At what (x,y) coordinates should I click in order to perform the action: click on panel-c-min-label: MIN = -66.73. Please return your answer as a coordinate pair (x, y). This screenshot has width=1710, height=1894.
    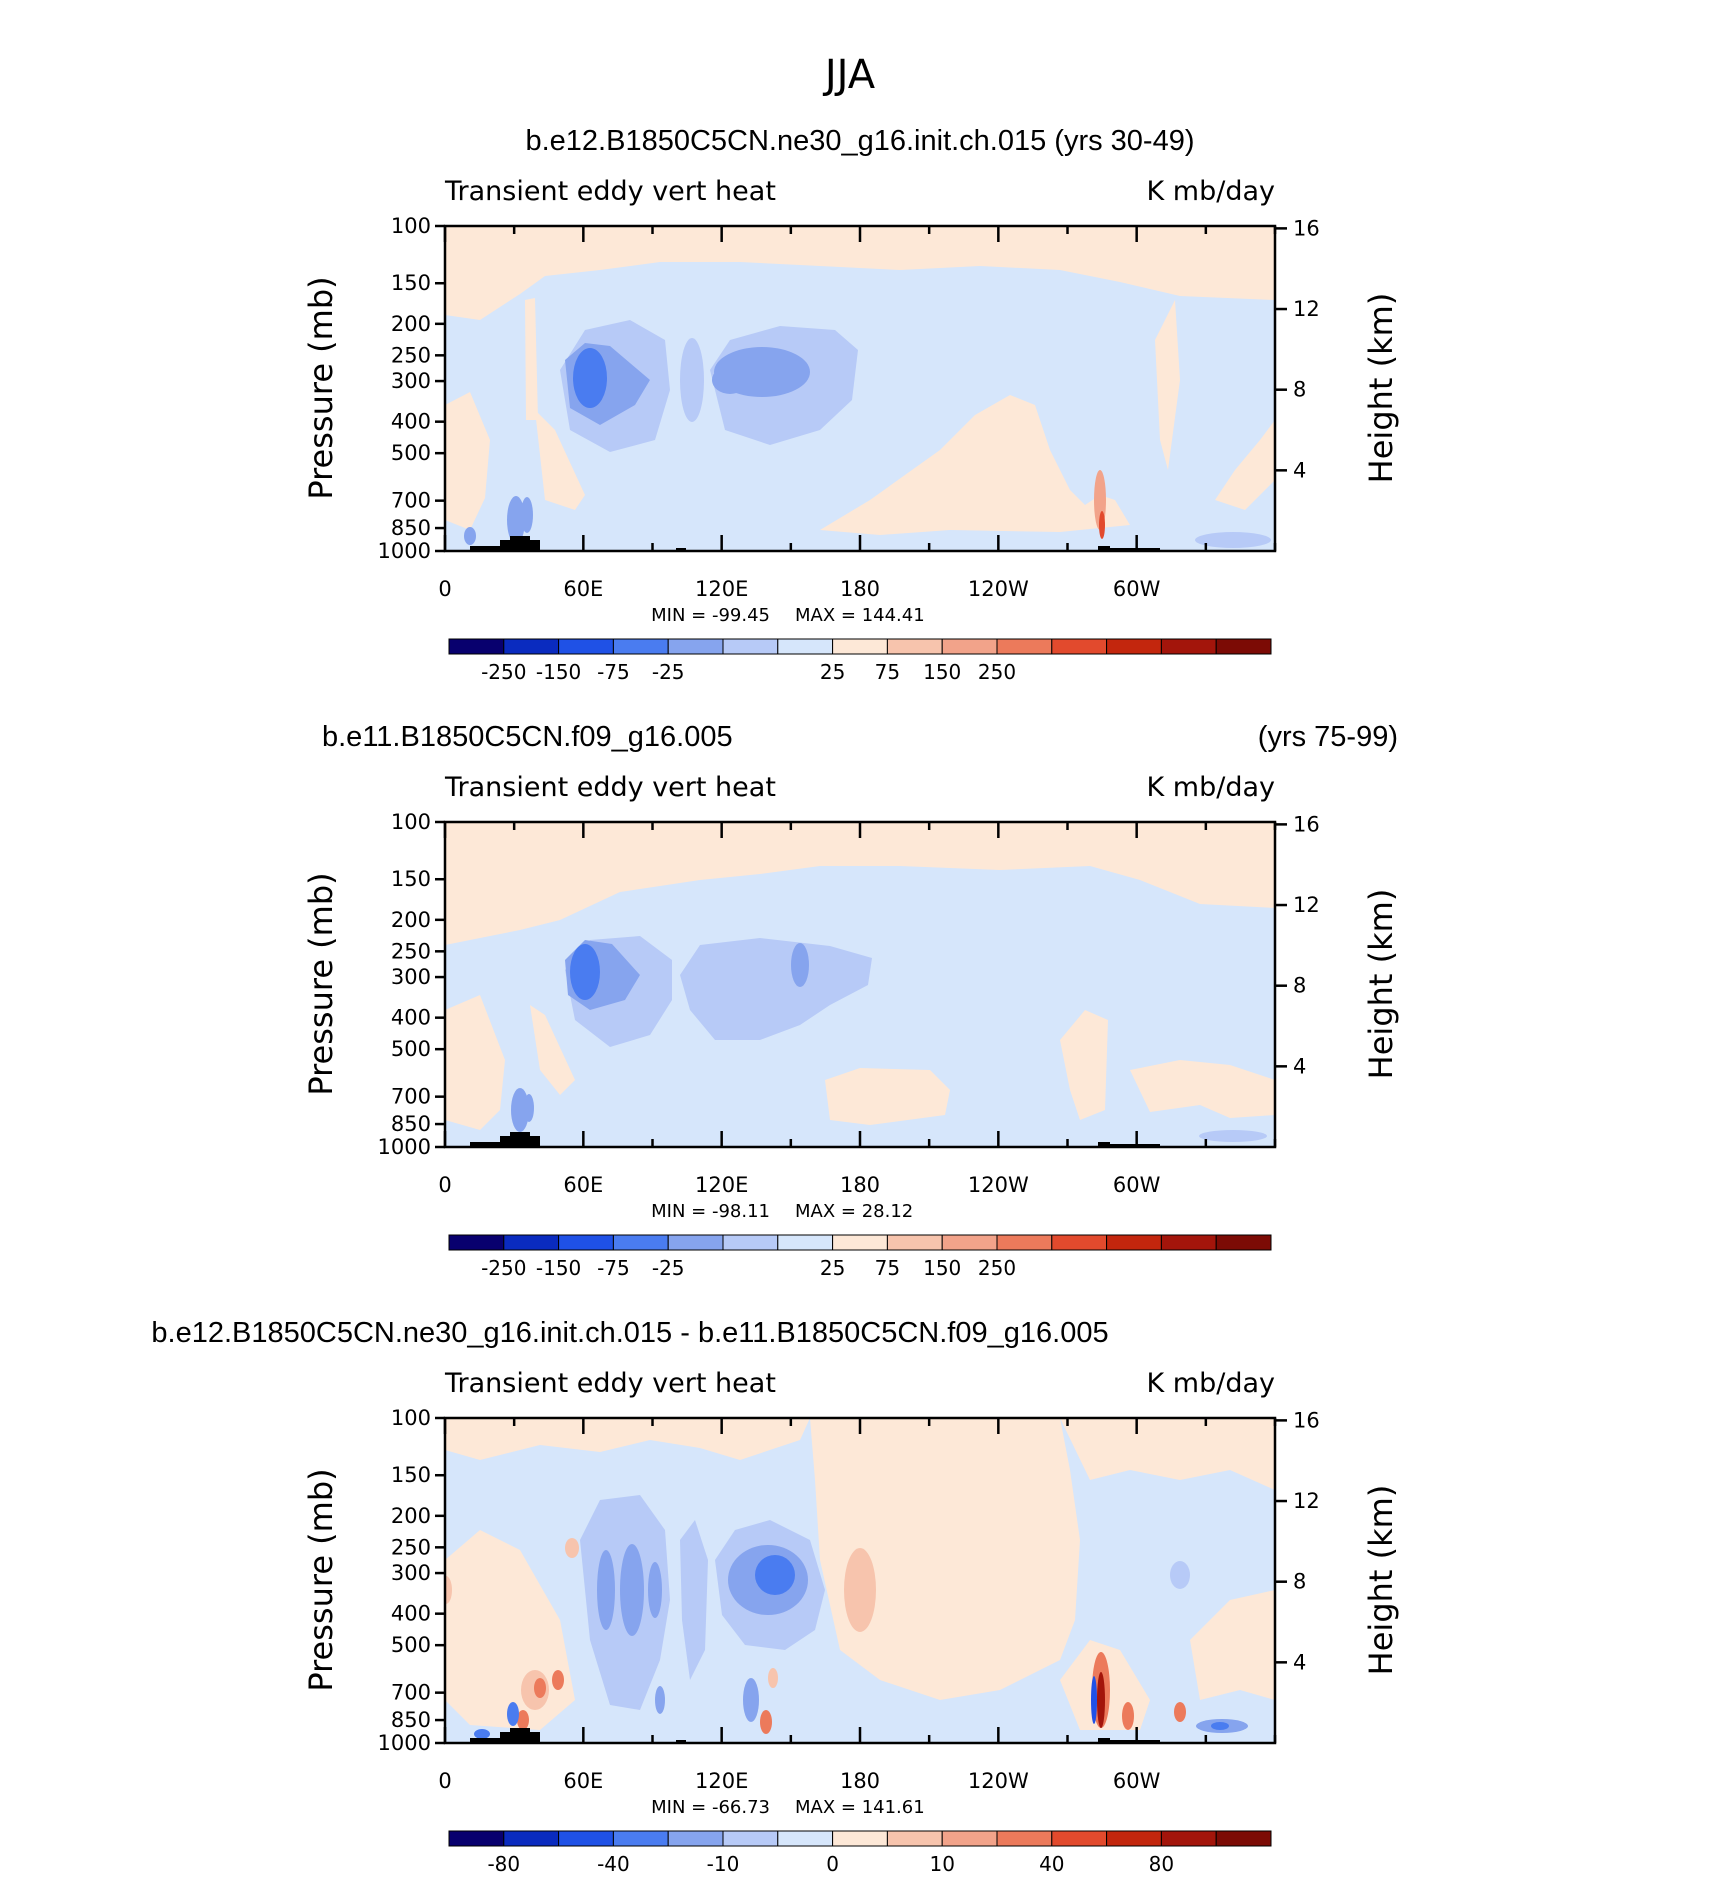
    Looking at the image, I should click on (710, 1807).